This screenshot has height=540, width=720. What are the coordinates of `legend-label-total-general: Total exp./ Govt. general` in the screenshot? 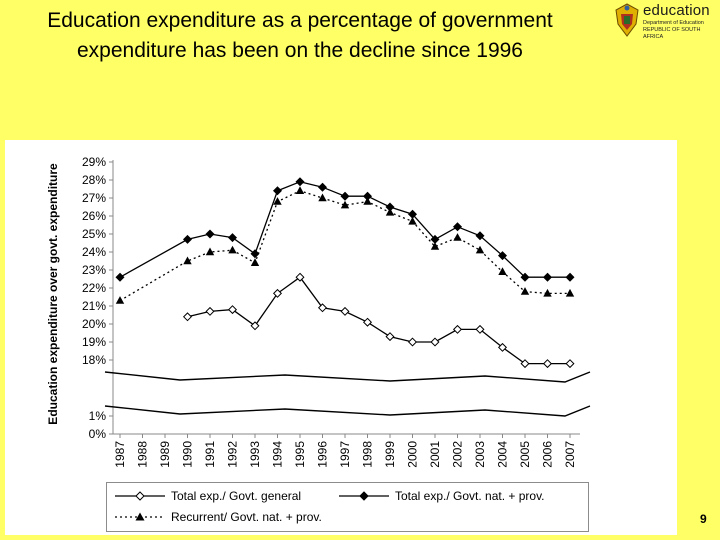 It's located at (236, 496).